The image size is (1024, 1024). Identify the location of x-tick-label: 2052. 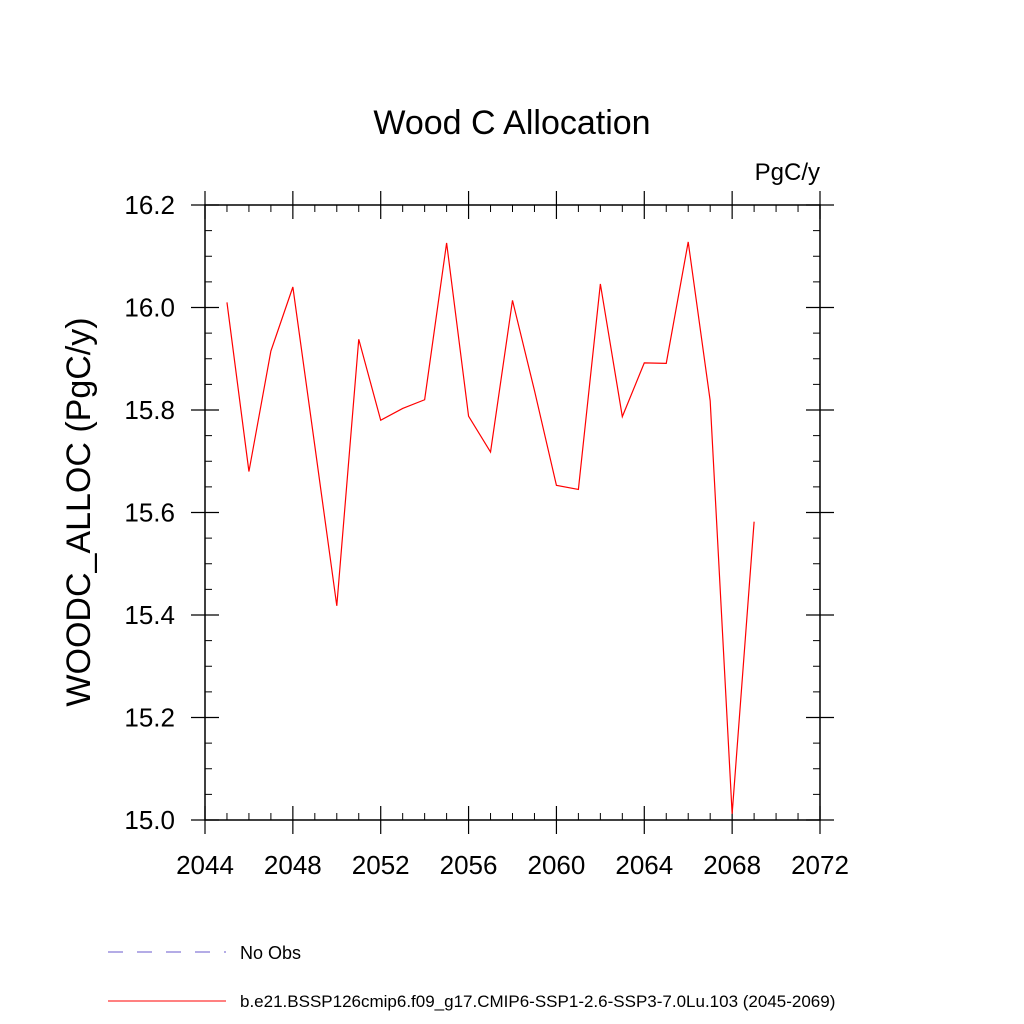
(381, 865).